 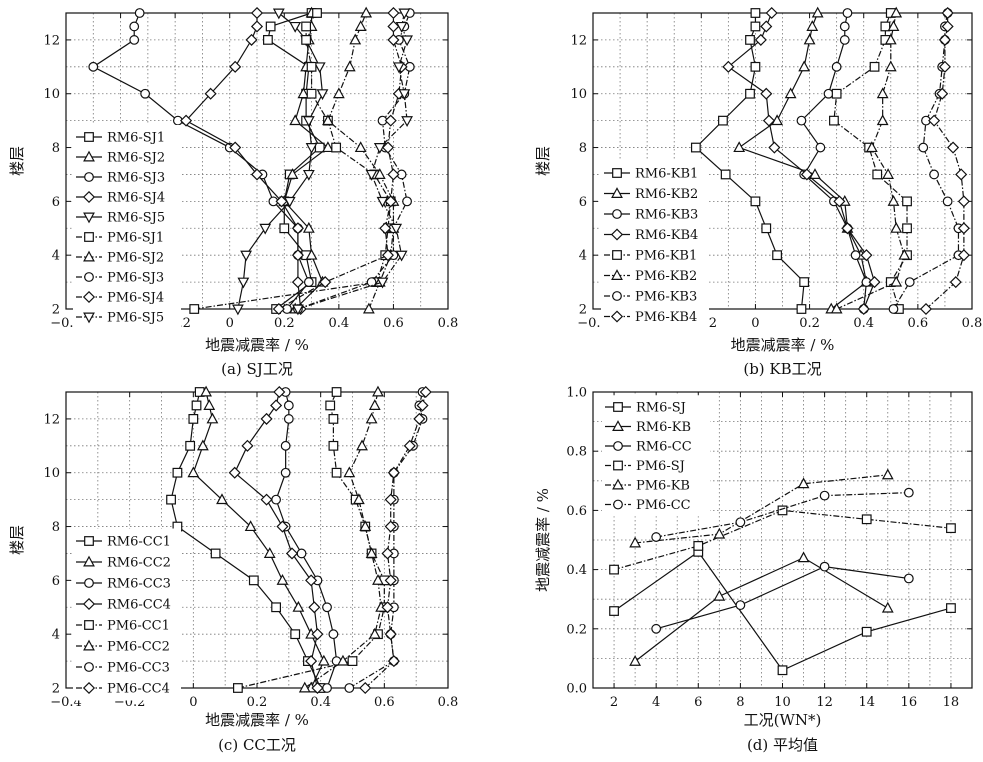 What do you see at coordinates (139, 605) in the screenshot?
I see `legend-label: RM6-CC4` at bounding box center [139, 605].